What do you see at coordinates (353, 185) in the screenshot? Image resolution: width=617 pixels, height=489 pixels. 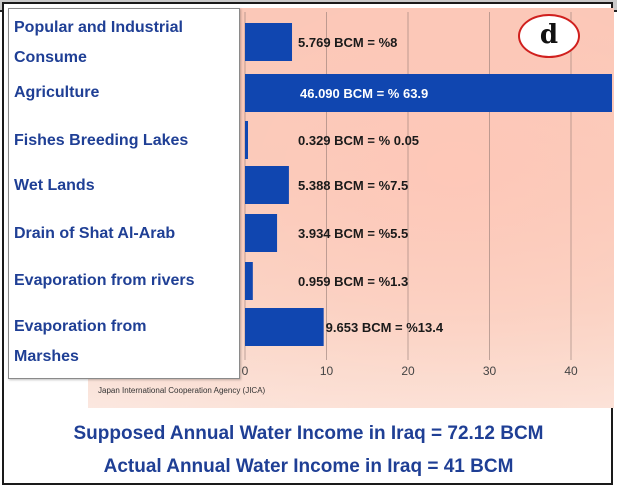 I see `bar-data-label: 5.388 BCM = %7.5` at bounding box center [353, 185].